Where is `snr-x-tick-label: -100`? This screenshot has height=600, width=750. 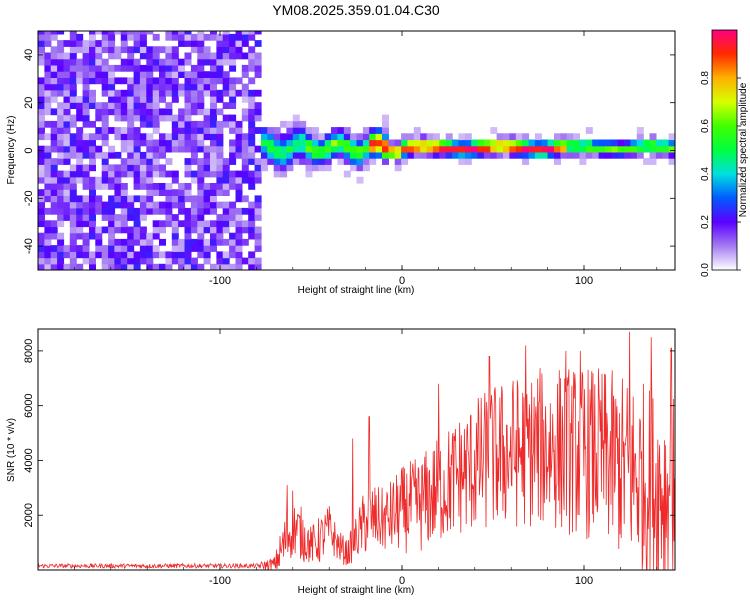 snr-x-tick-label: -100 is located at coordinates (220, 581).